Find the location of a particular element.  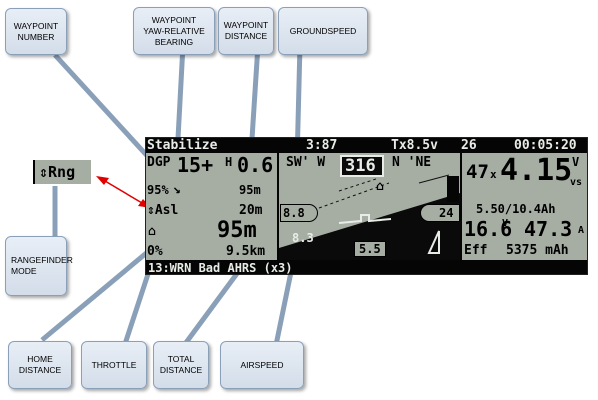

speed-small-box: 5.5 is located at coordinates (370, 249).